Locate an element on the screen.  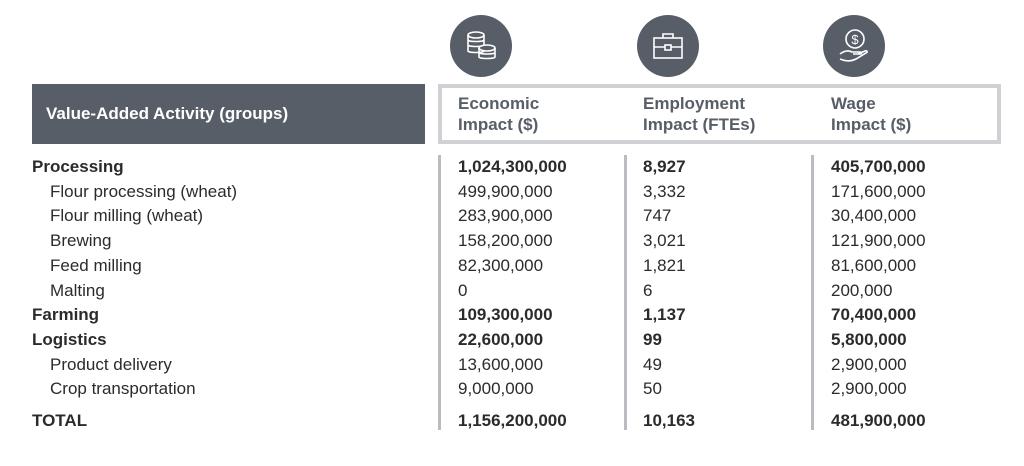
cell-economic: 13,600,000 is located at coordinates (501, 364).